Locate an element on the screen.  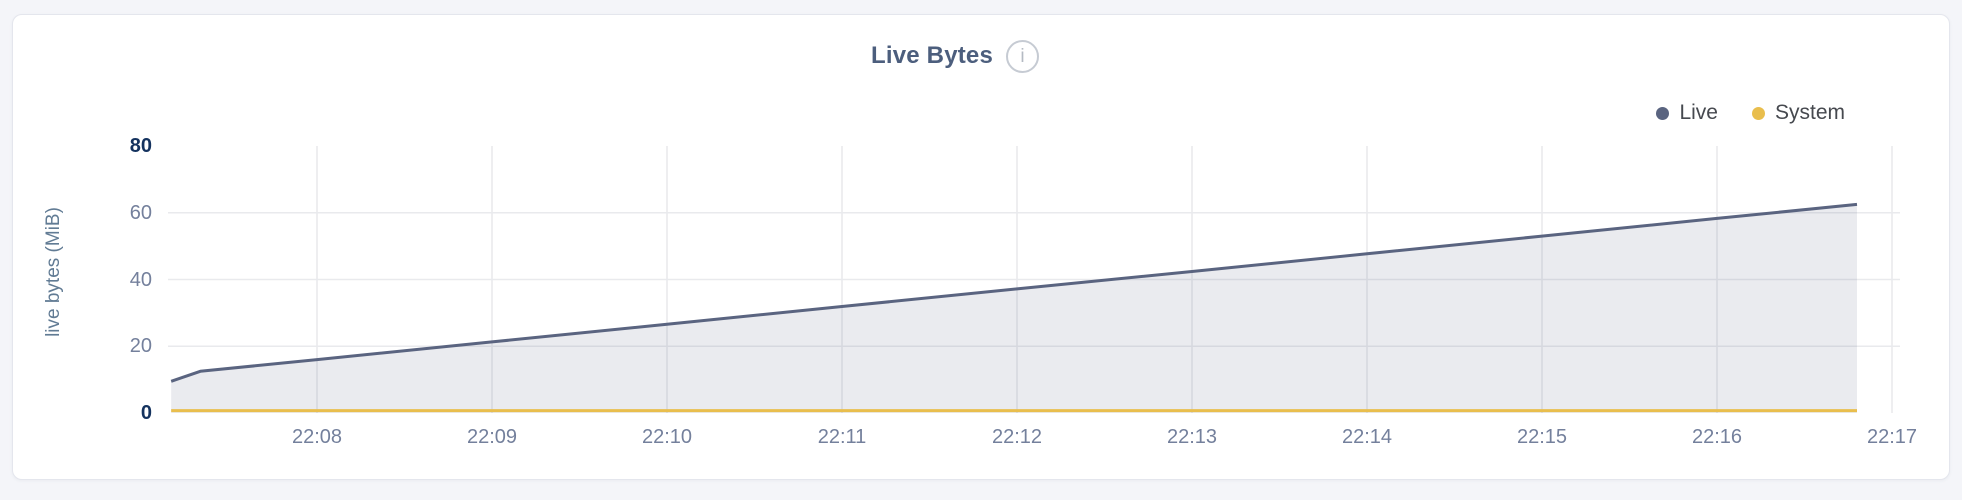
x-tick-2212: 22:12 is located at coordinates (1017, 437).